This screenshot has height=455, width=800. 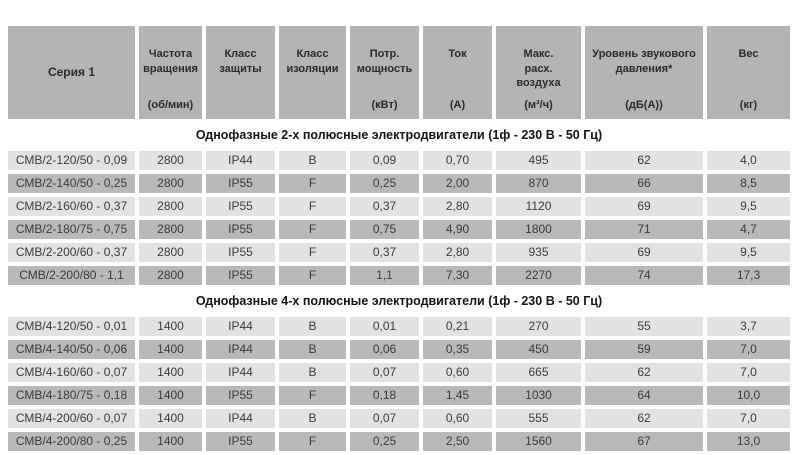 I want to click on model-cell: СМВ/2-120/50 - 0,09, so click(x=71, y=160).